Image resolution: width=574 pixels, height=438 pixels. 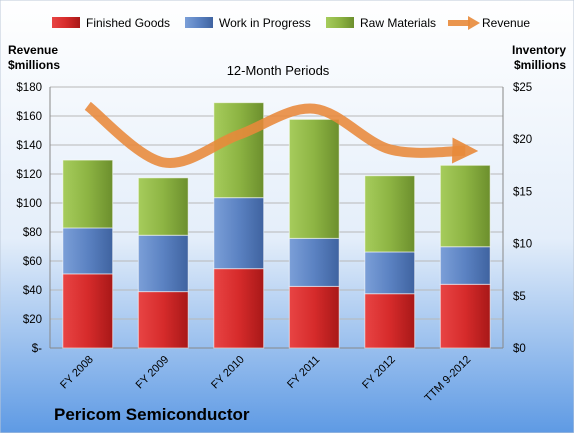 What do you see at coordinates (32, 291) in the screenshot?
I see `left-tick-label: $40` at bounding box center [32, 291].